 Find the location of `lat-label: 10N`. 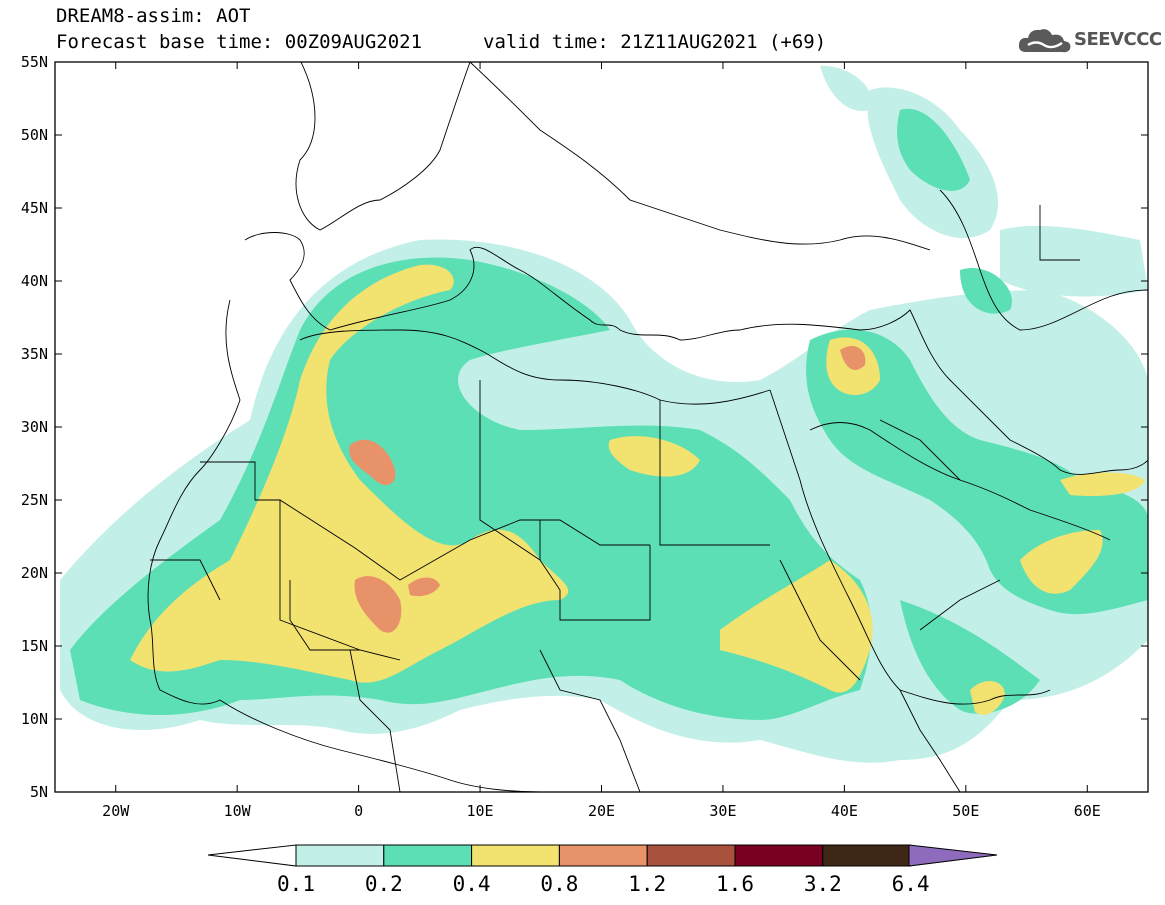

lat-label: 10N is located at coordinates (34, 719).